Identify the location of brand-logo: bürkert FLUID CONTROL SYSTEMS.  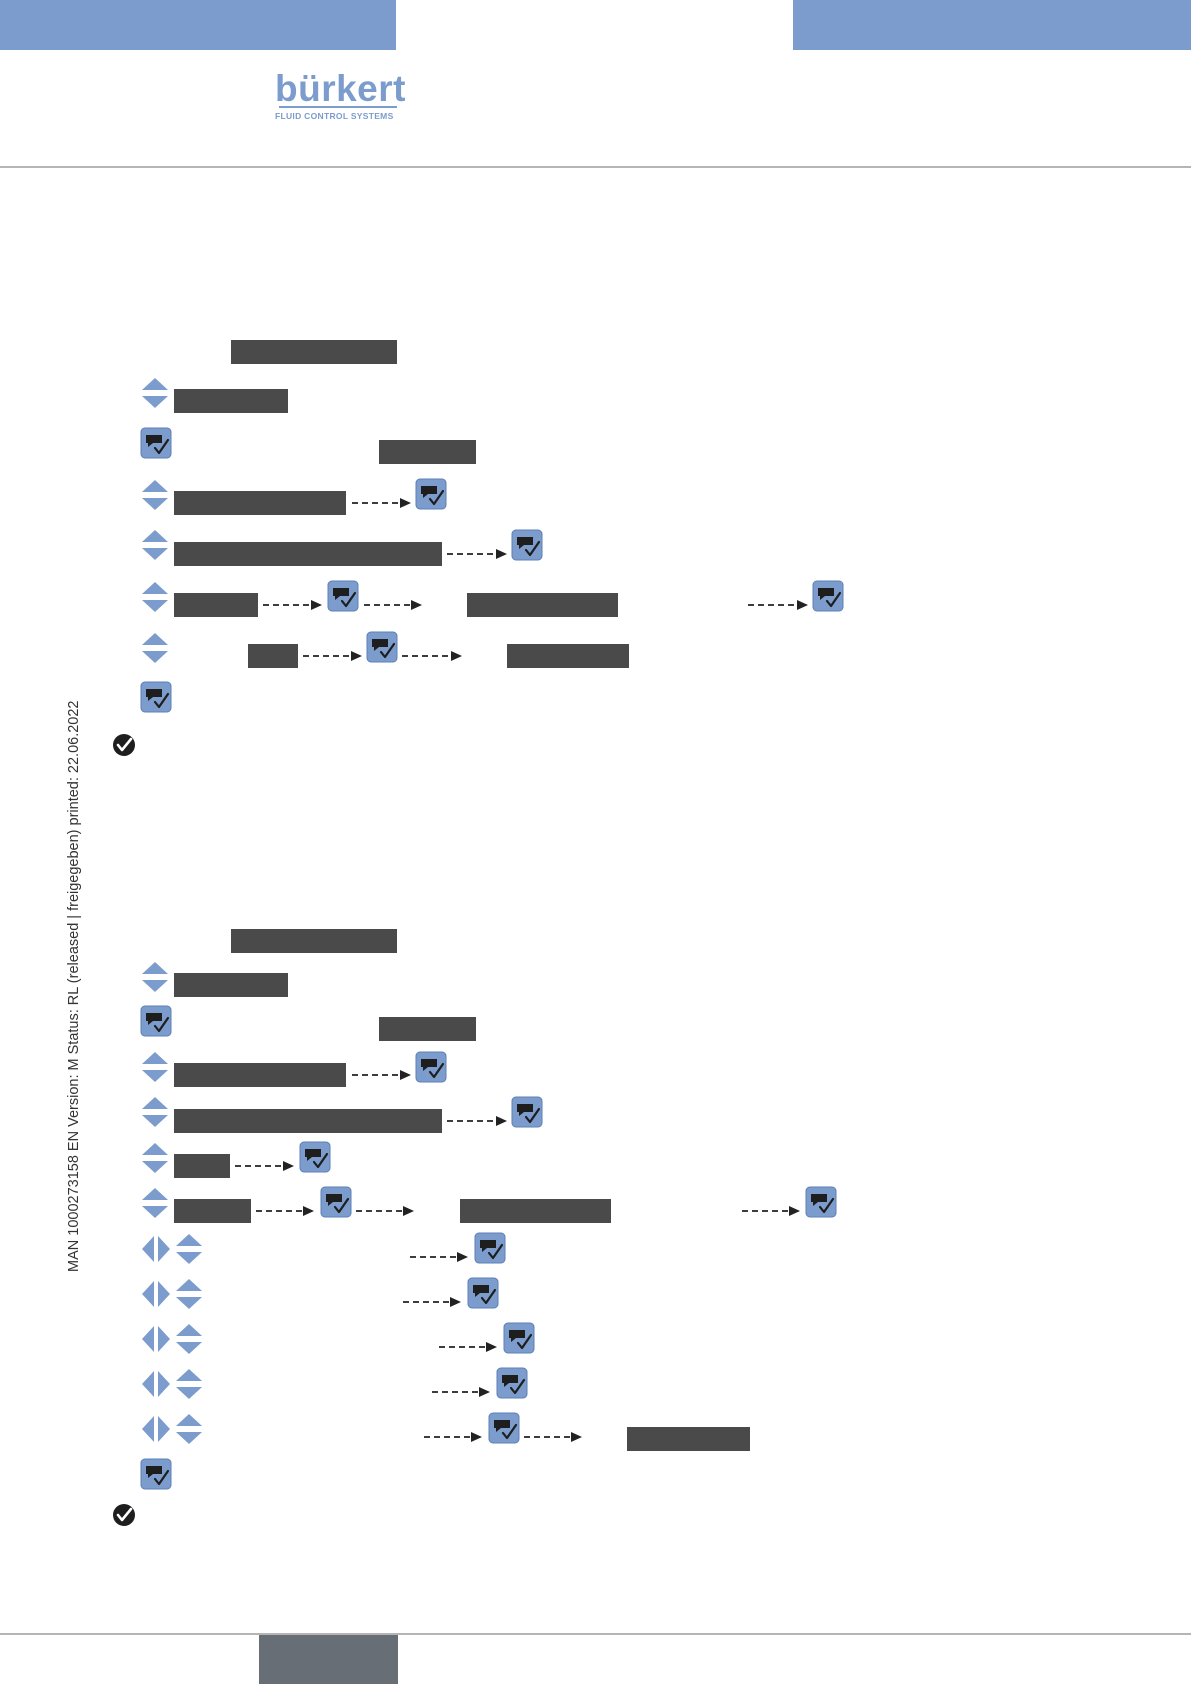
(340, 94).